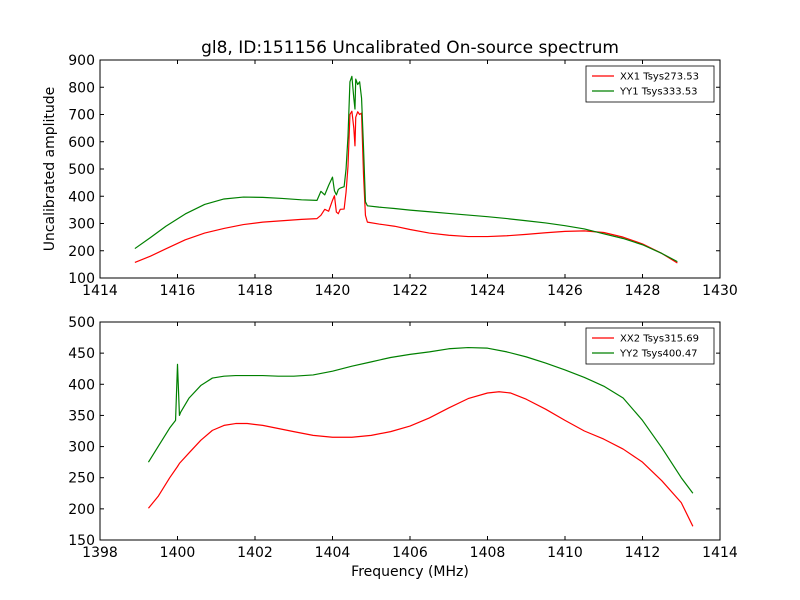 This screenshot has height=600, width=800. Describe the element at coordinates (565, 553) in the screenshot. I see `x-tick-label: 1410` at that location.